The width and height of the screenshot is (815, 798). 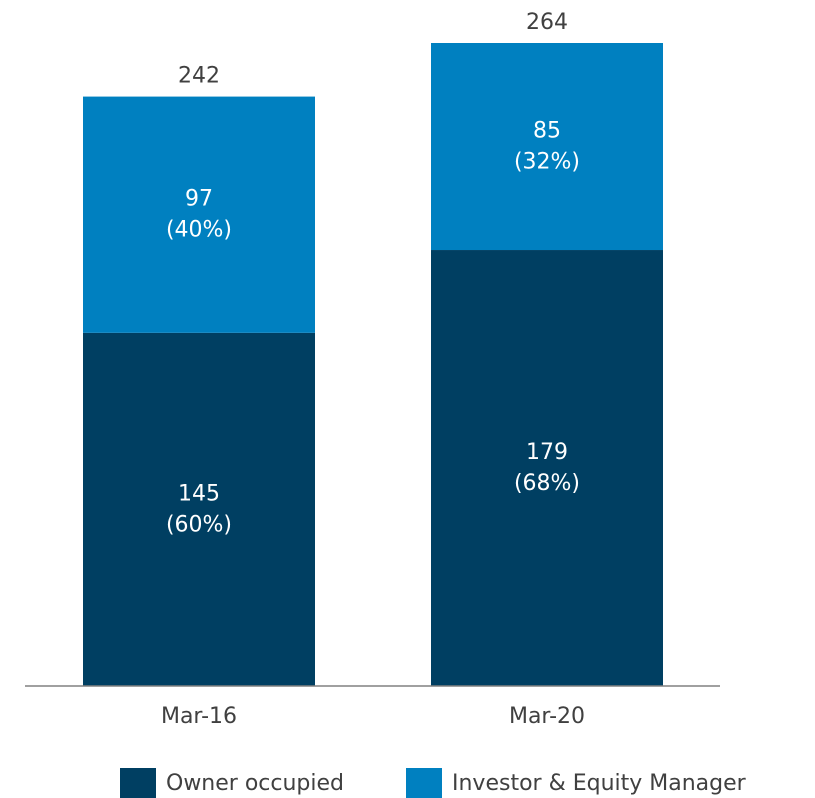 I want to click on share-label: (68%), so click(x=547, y=483).